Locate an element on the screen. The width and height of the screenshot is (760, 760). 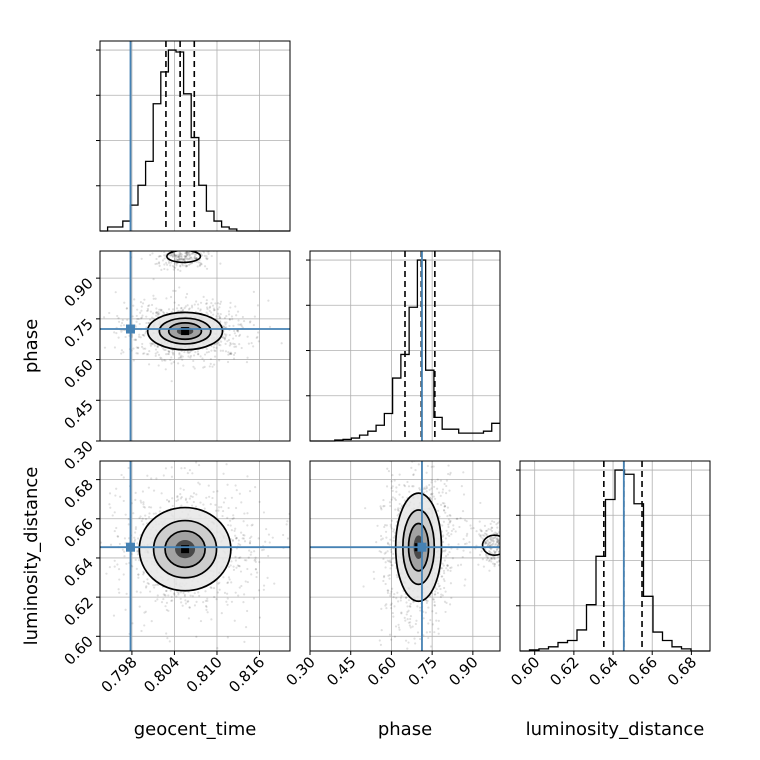
truth-marker is located at coordinates (130, 547).